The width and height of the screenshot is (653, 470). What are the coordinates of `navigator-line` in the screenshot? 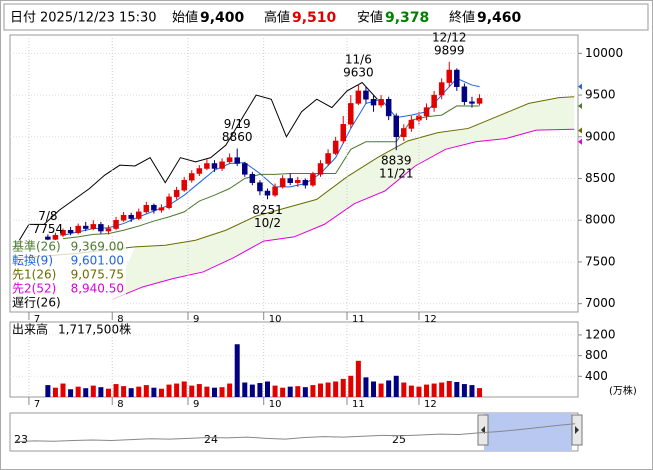 It's located at (295, 433).